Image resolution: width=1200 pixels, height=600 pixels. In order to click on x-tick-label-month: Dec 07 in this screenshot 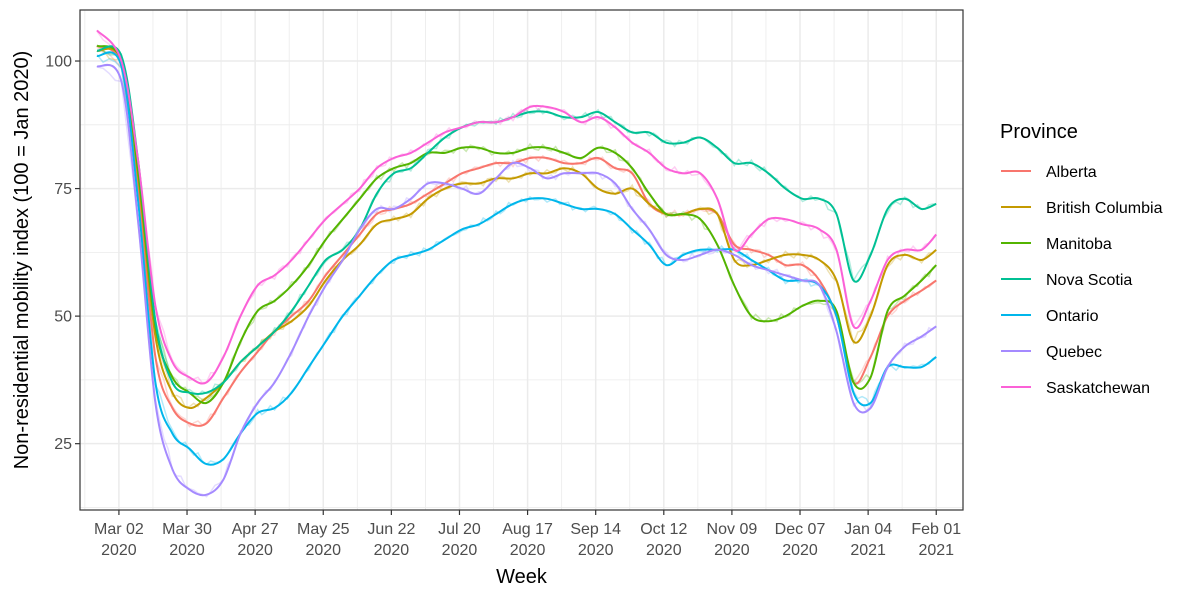, I will do `click(800, 529)`.